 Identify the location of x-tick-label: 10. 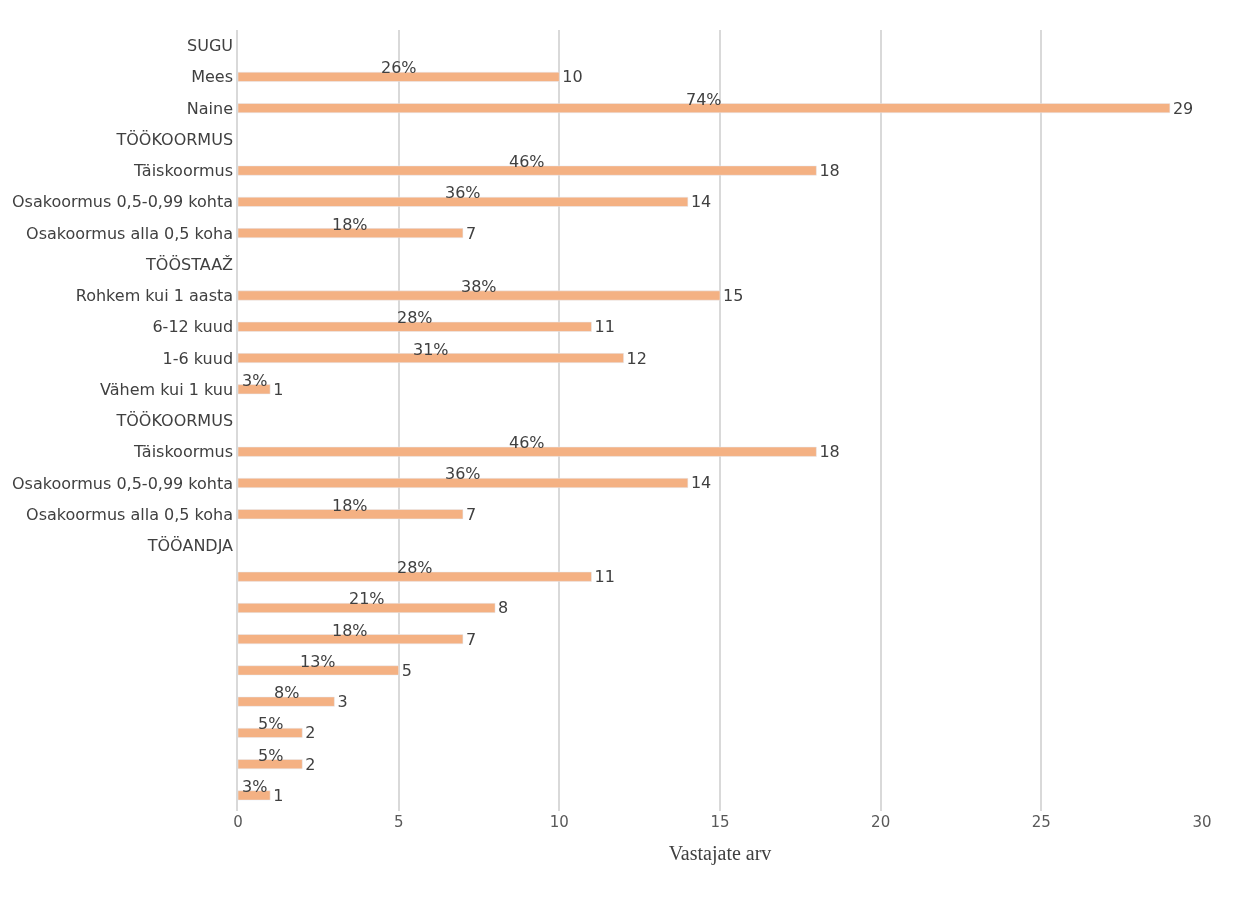
(559, 822).